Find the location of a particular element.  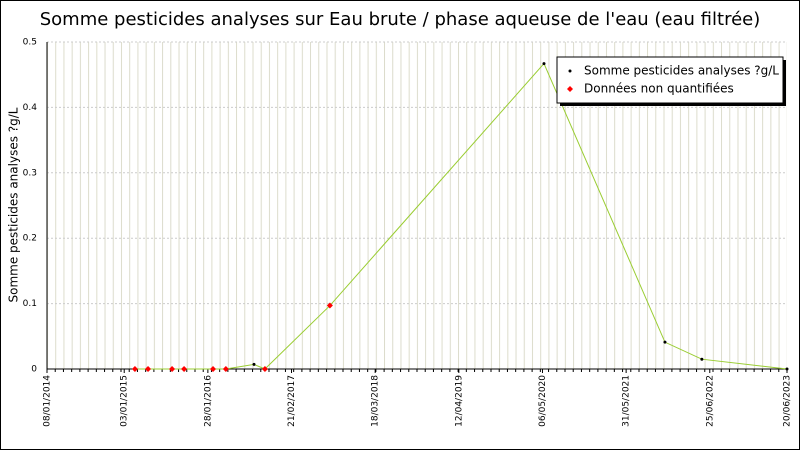

x-tick-label: 08/01/2014 is located at coordinates (48, 401).